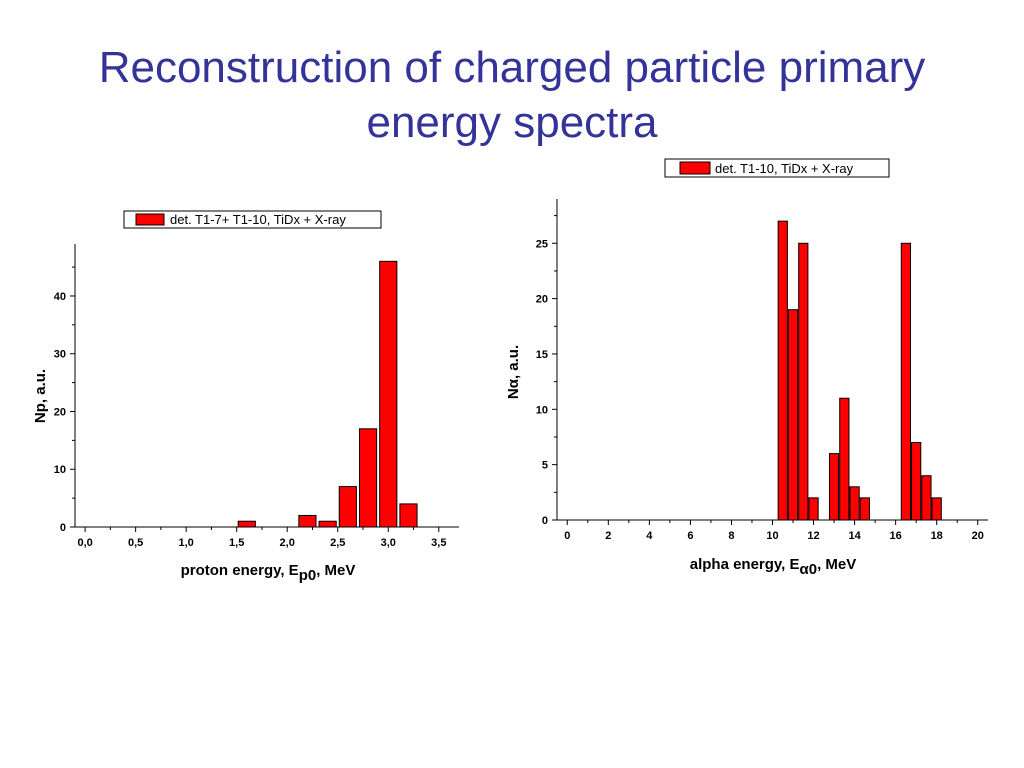  Describe the element at coordinates (236, 543) in the screenshot. I see `proton-x-tick-label: 1,5` at that location.